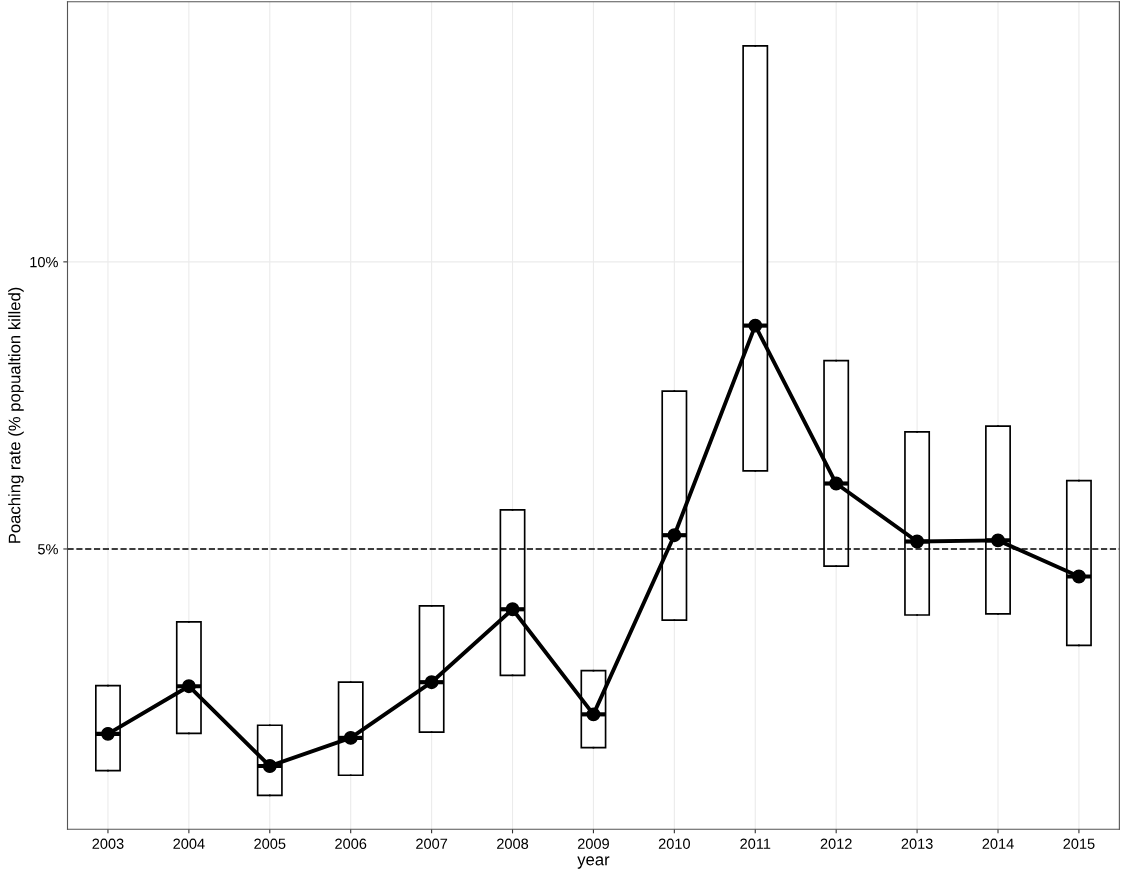  What do you see at coordinates (917, 843) in the screenshot?
I see `x-tick-label: 2013` at bounding box center [917, 843].